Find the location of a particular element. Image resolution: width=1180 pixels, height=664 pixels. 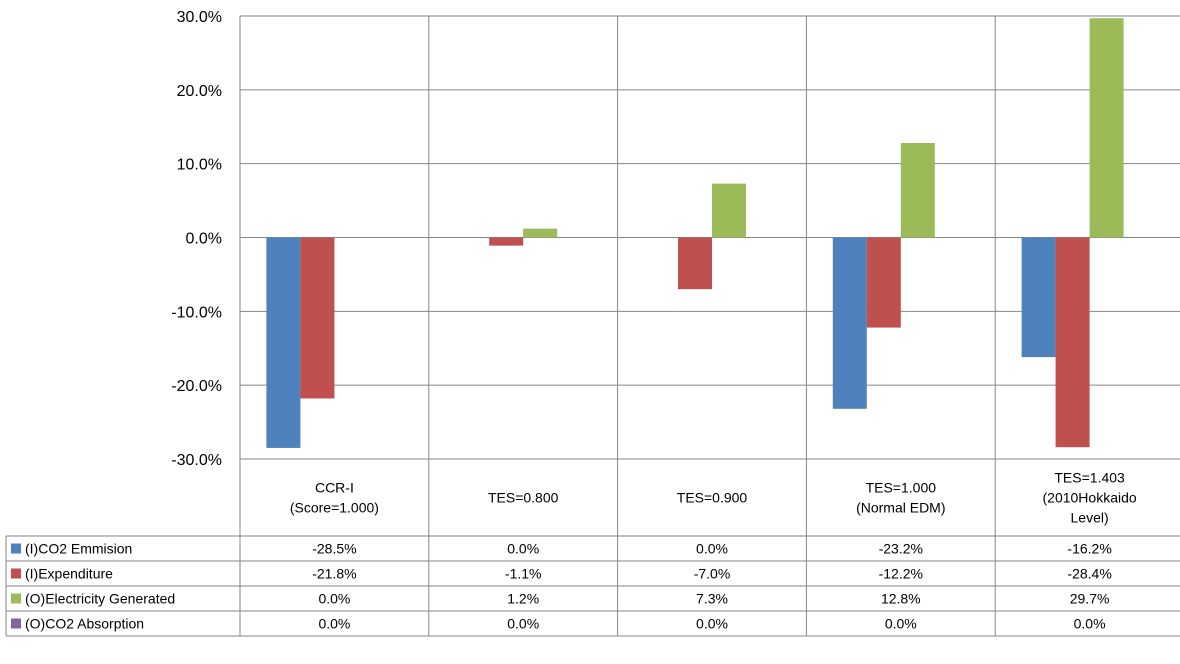

data-table-cell: -12.2% is located at coordinates (901, 574).